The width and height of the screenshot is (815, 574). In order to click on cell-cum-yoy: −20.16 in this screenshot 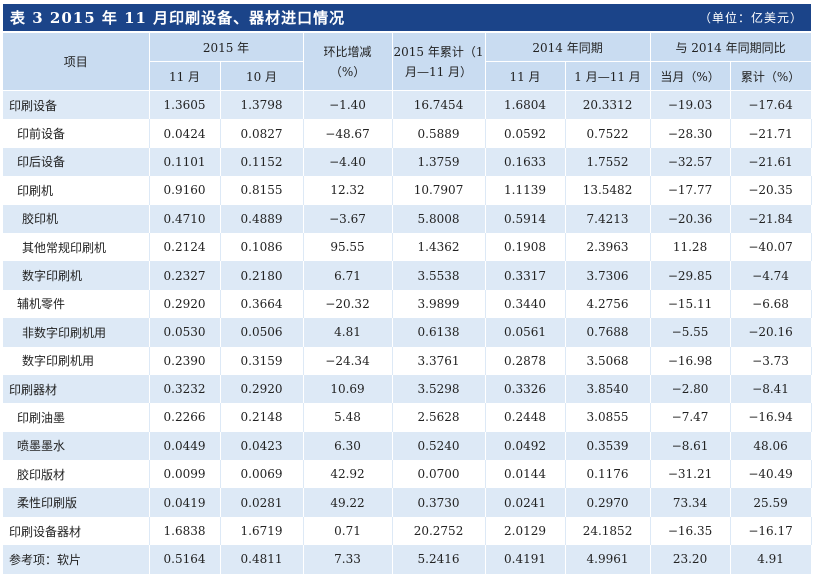, I will do `click(771, 332)`.